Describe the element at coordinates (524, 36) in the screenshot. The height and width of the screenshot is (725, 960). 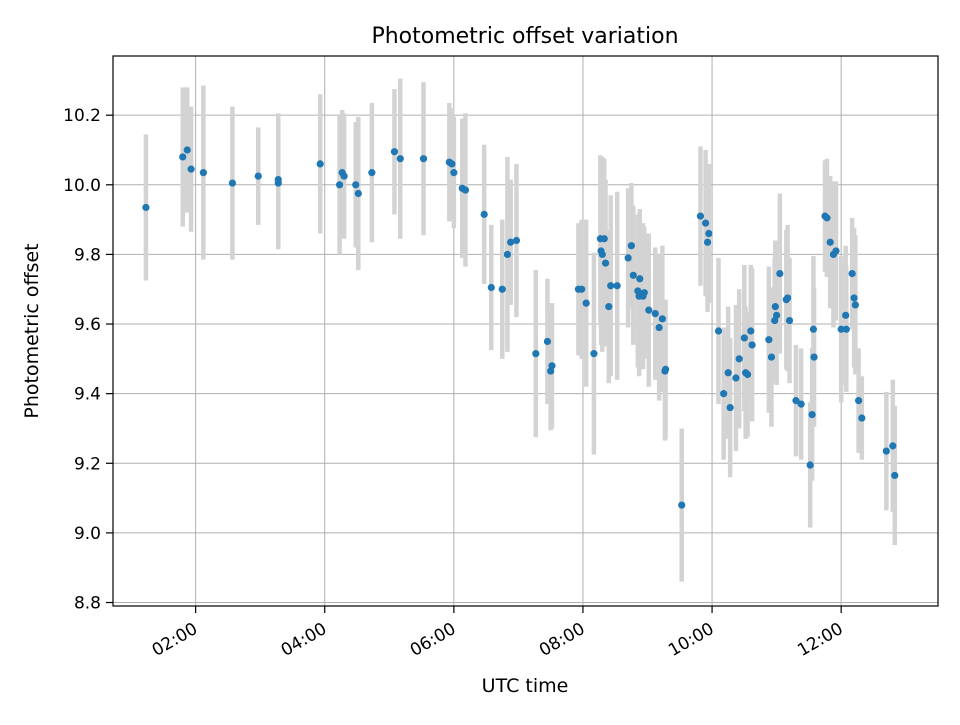
I see `chart-title: Photometric offset variation` at that location.